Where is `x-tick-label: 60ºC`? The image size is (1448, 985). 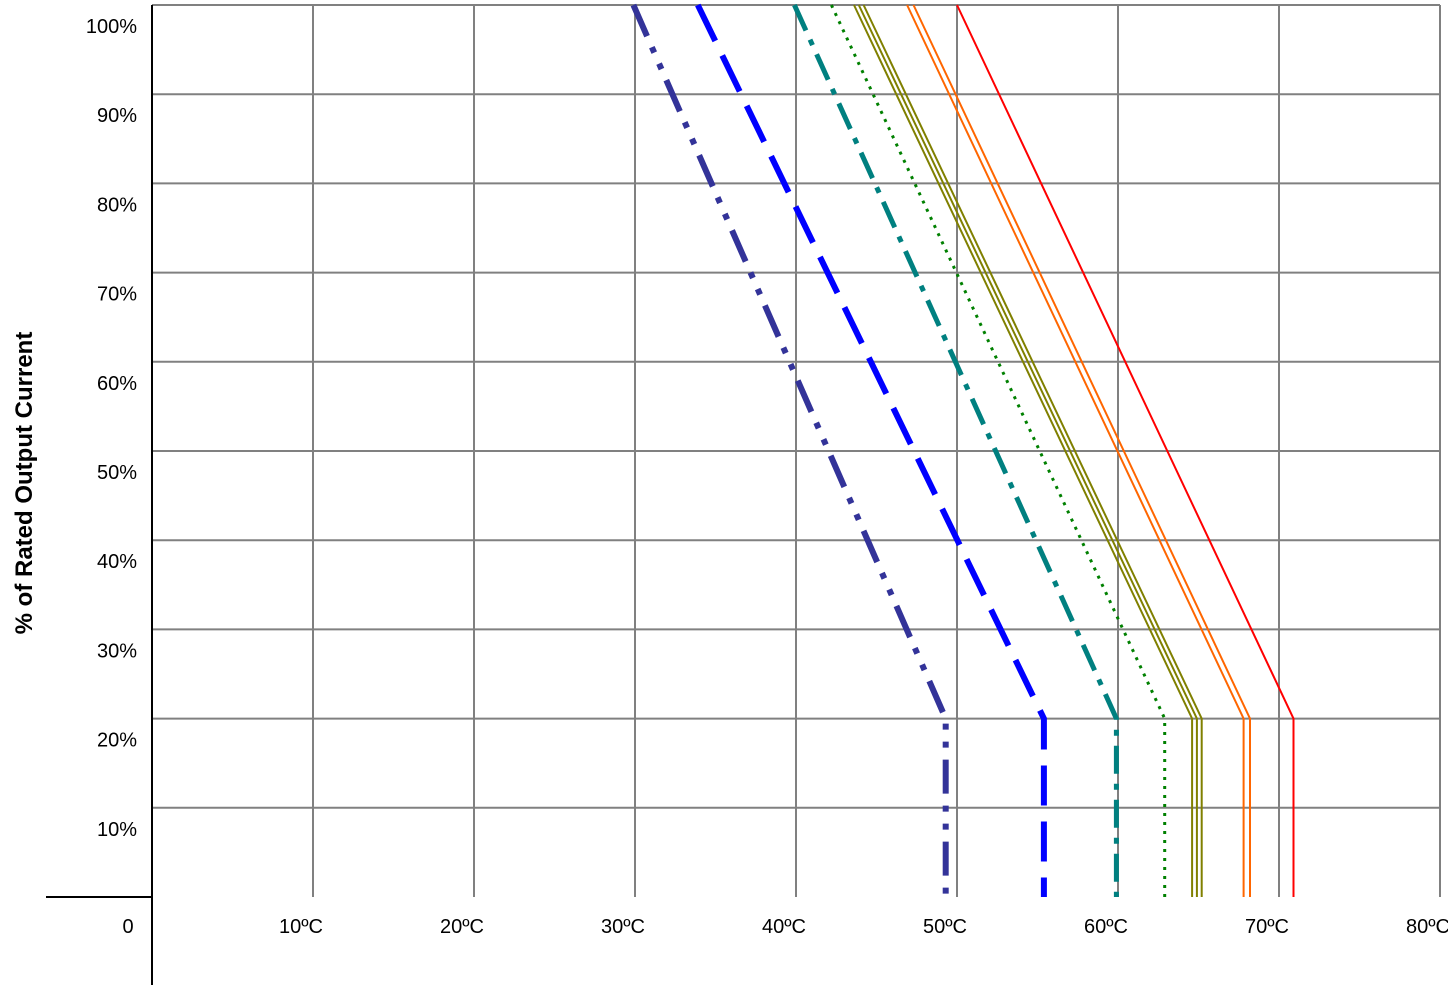 x-tick-label: 60ºC is located at coordinates (1106, 927).